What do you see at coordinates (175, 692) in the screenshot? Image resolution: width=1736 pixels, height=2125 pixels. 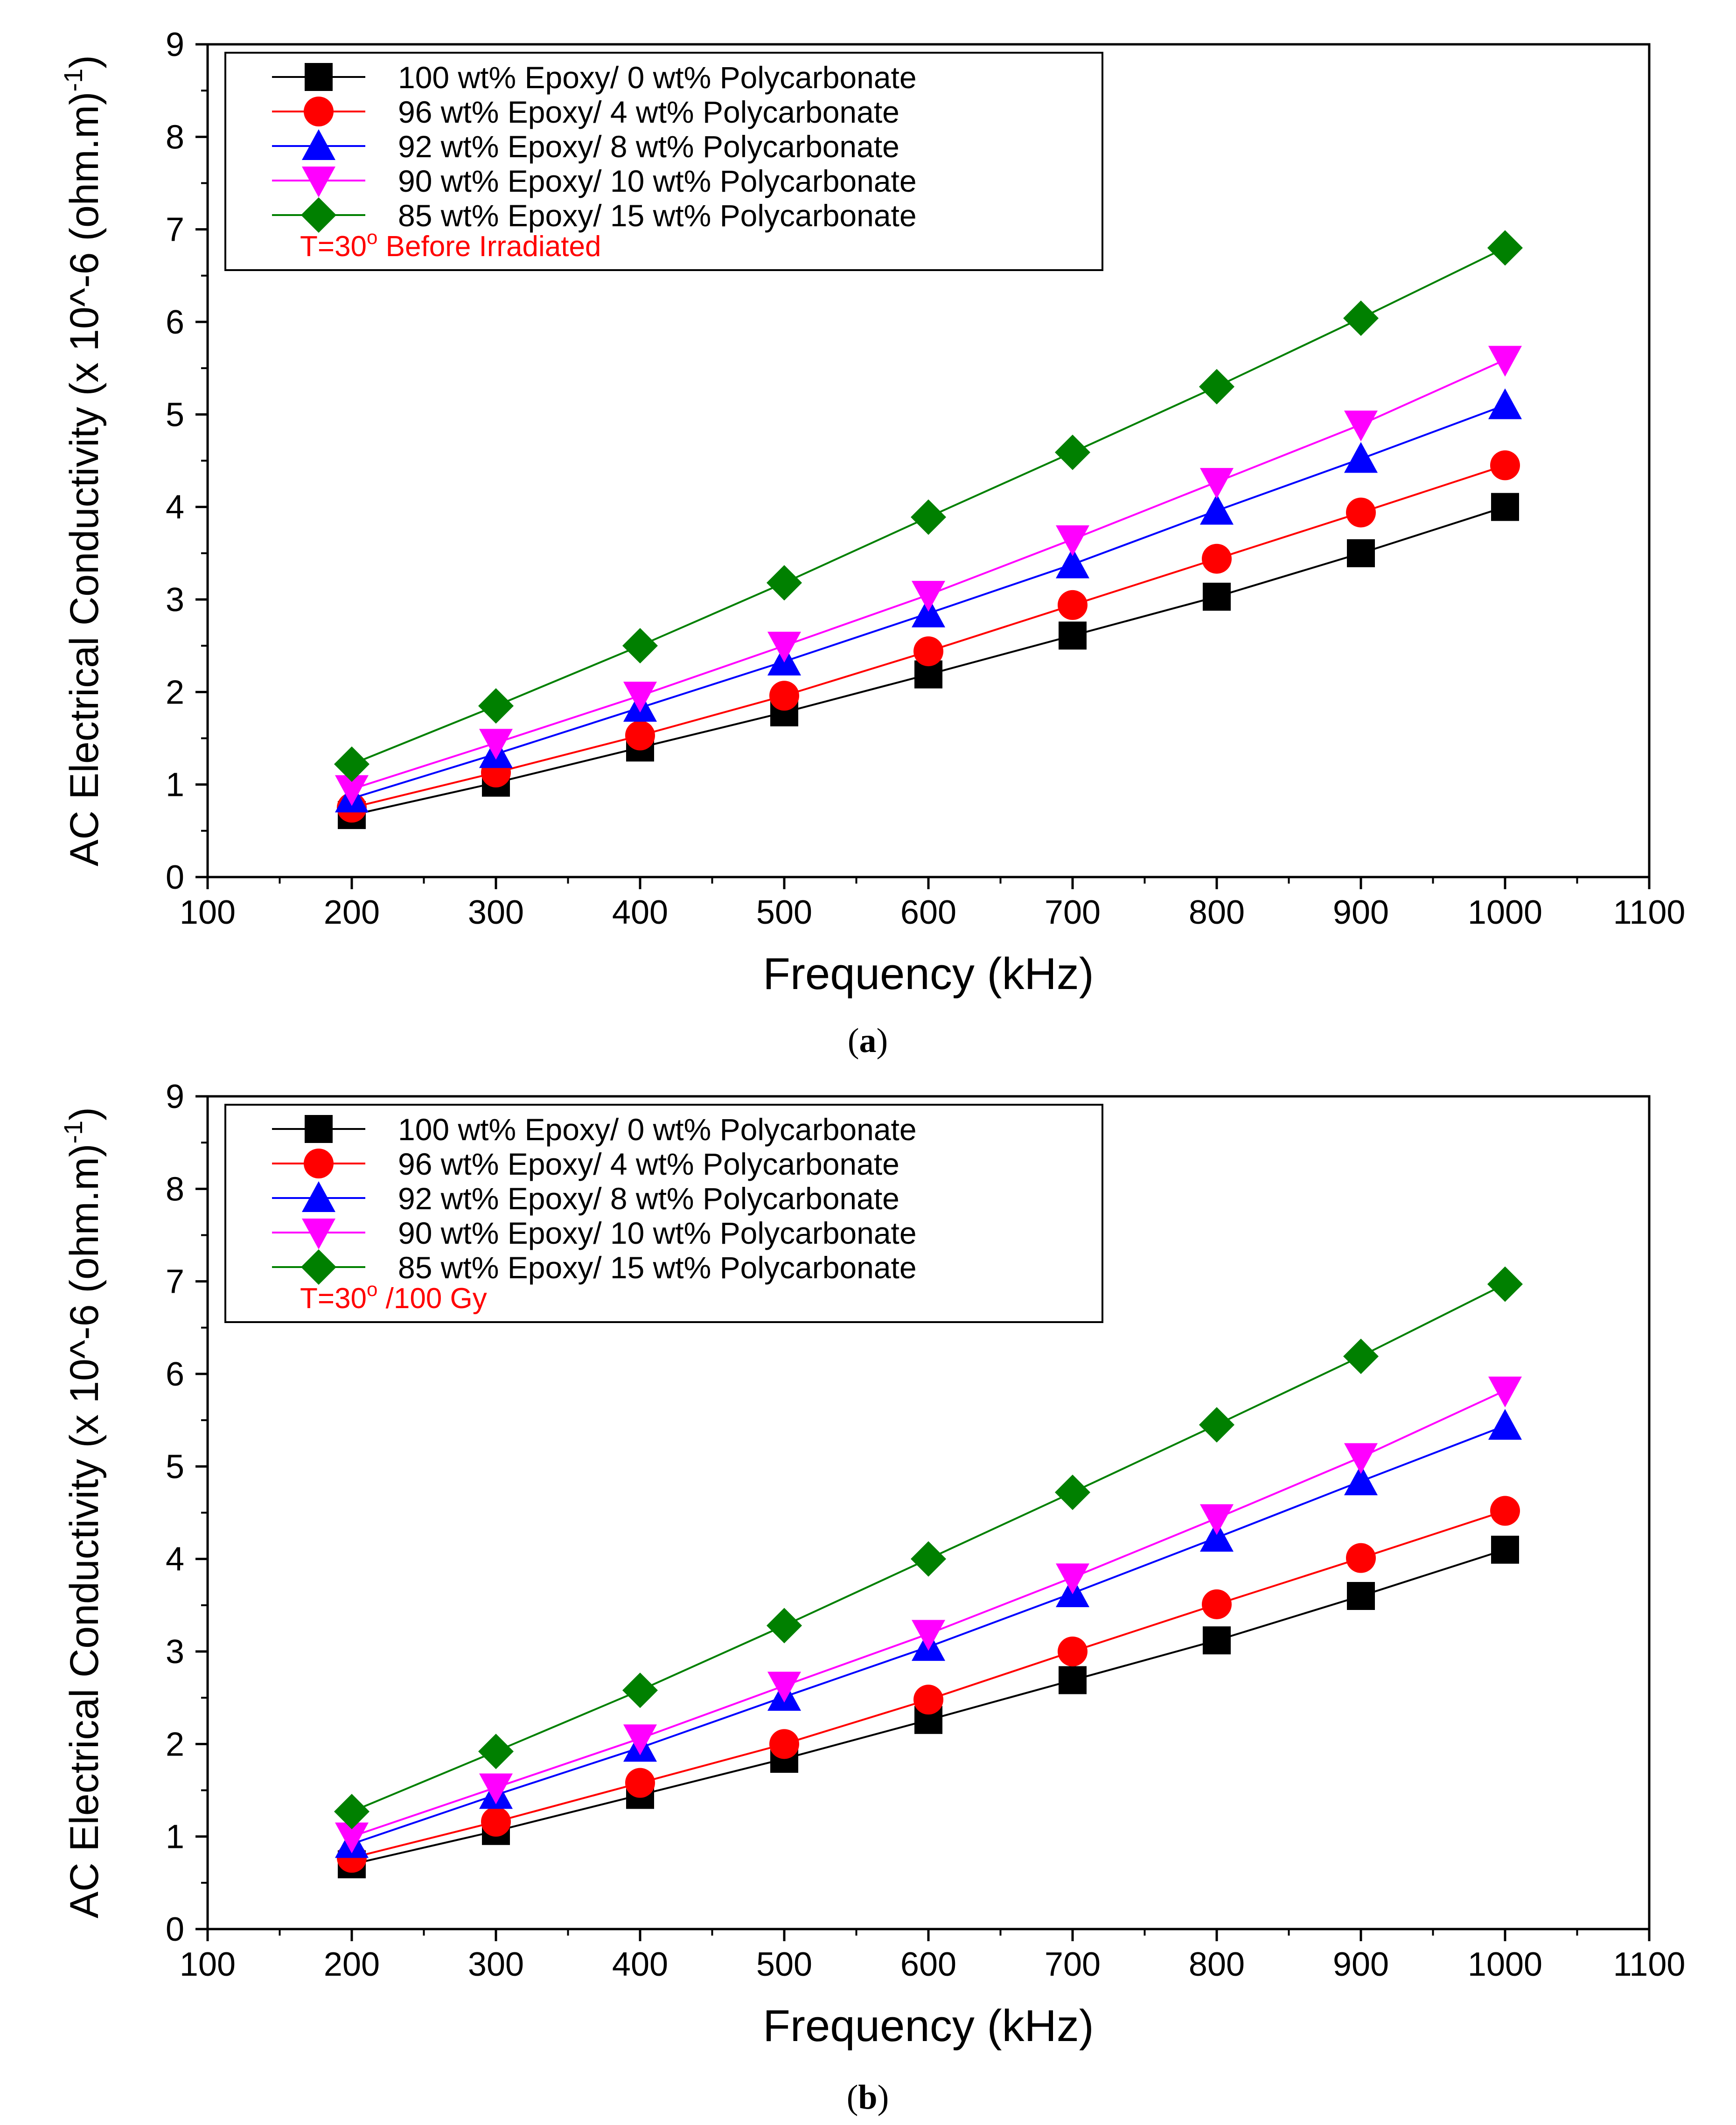 I see `y-tick-label: 2` at bounding box center [175, 692].